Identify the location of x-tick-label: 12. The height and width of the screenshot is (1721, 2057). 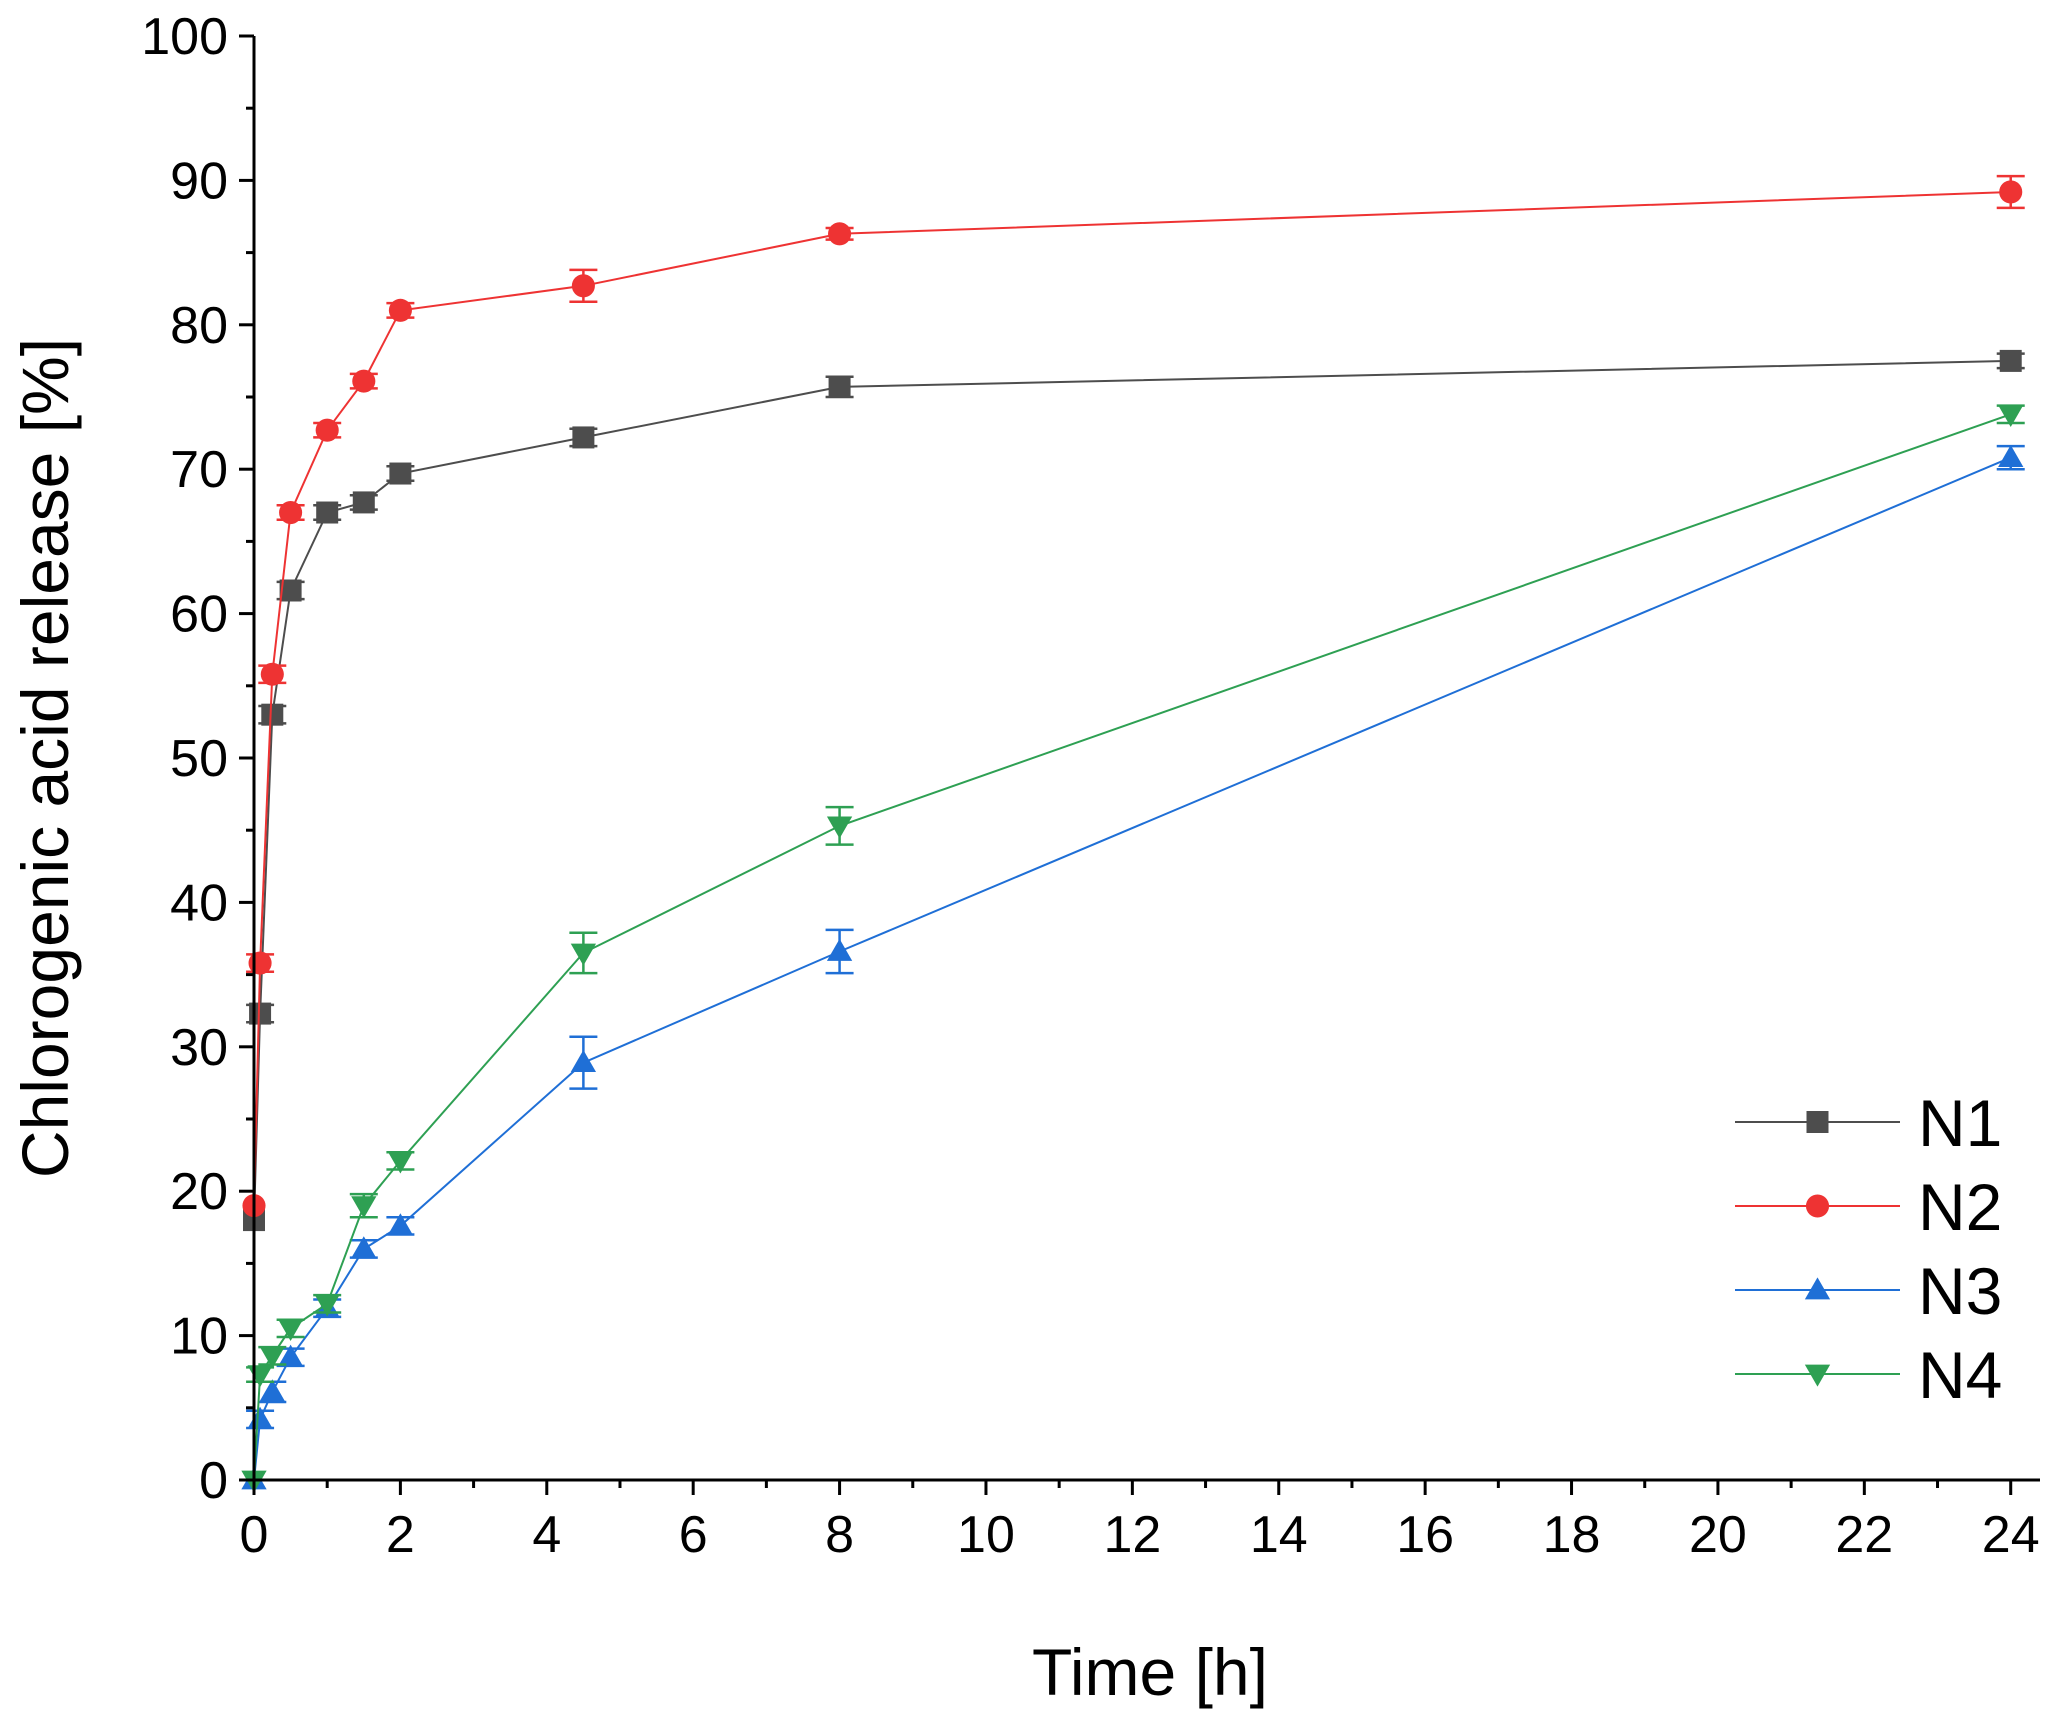
(1132, 1535).